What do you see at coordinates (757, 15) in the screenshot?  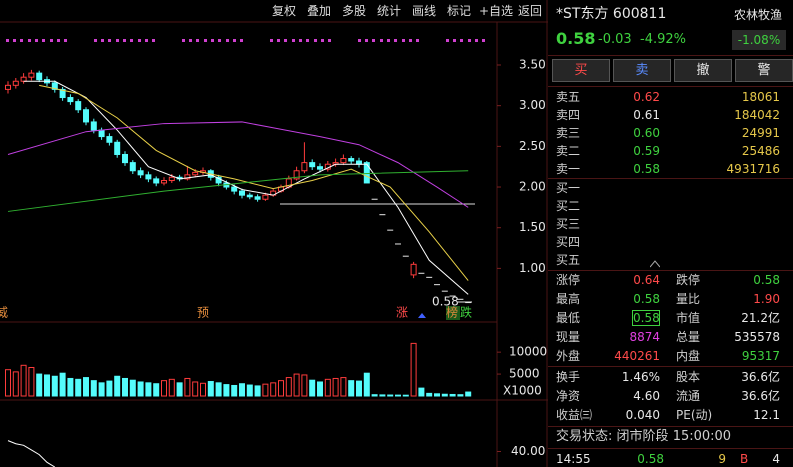 I see `sector: 农林牧渔` at bounding box center [757, 15].